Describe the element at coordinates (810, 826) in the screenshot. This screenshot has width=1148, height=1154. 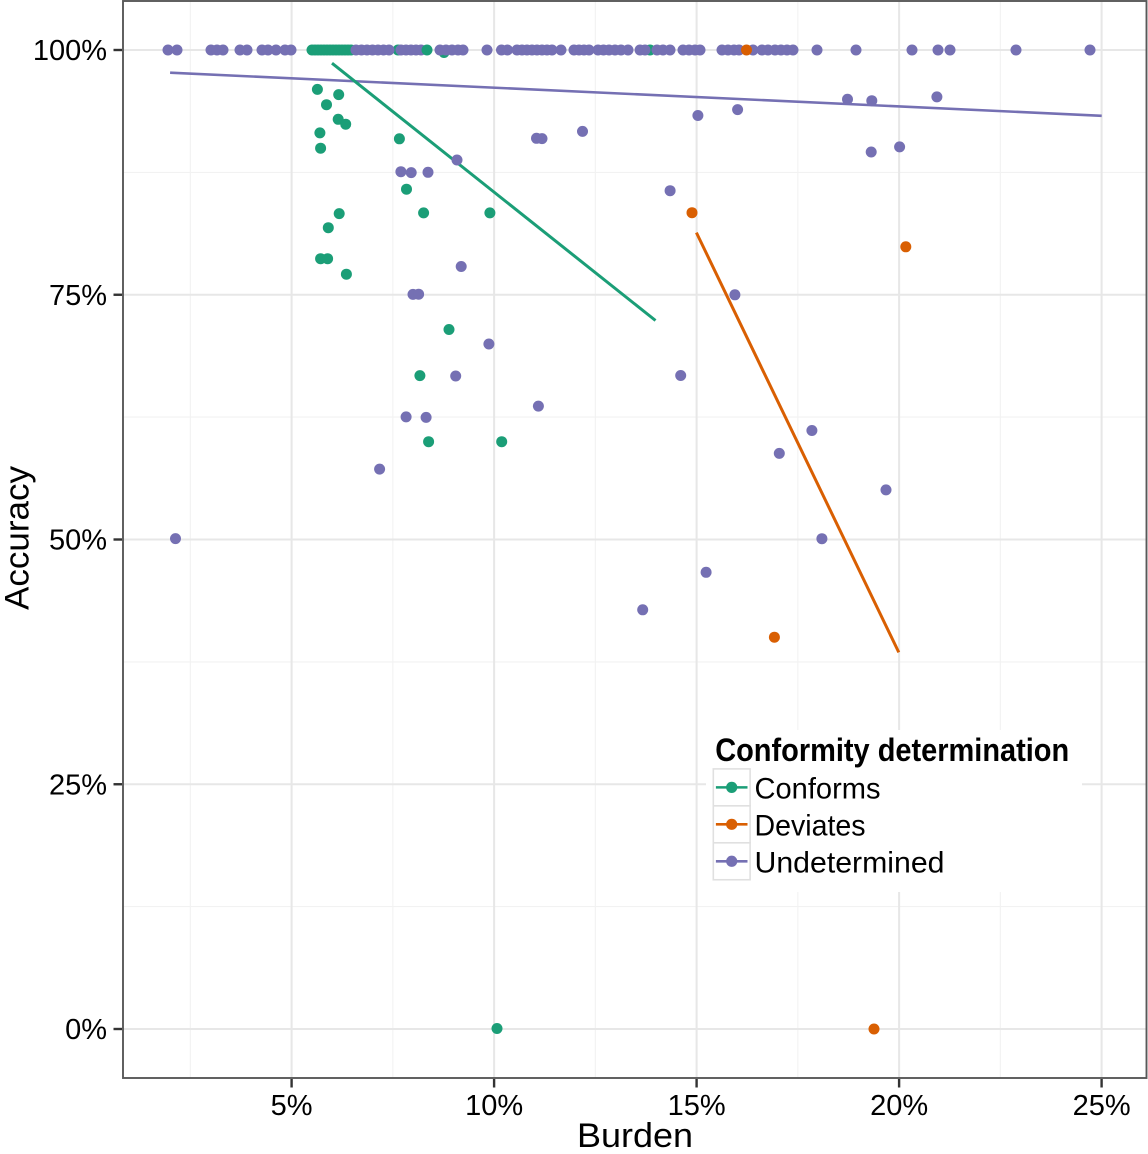
I see `svg-text: Deviates` at that location.